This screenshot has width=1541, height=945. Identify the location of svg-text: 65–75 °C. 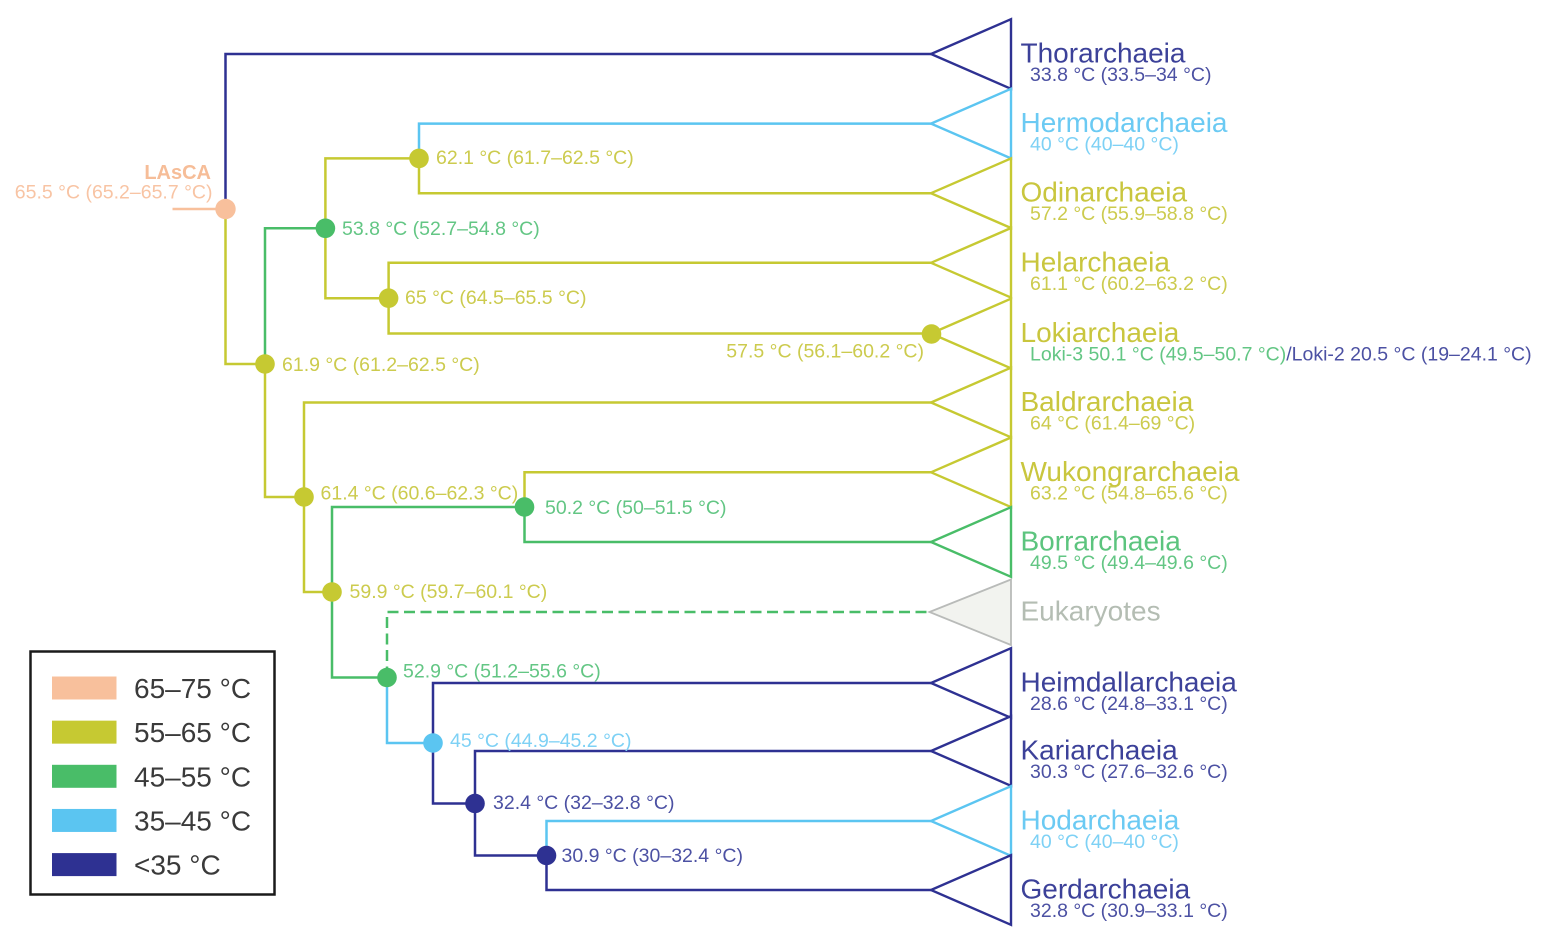
(192, 688).